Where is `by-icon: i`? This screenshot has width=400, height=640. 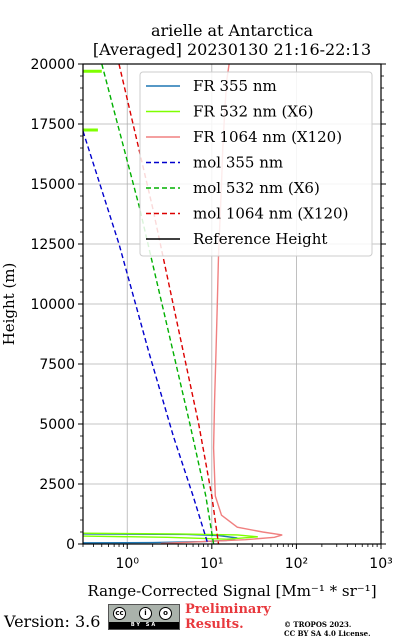
by-icon: i is located at coordinates (145, 613).